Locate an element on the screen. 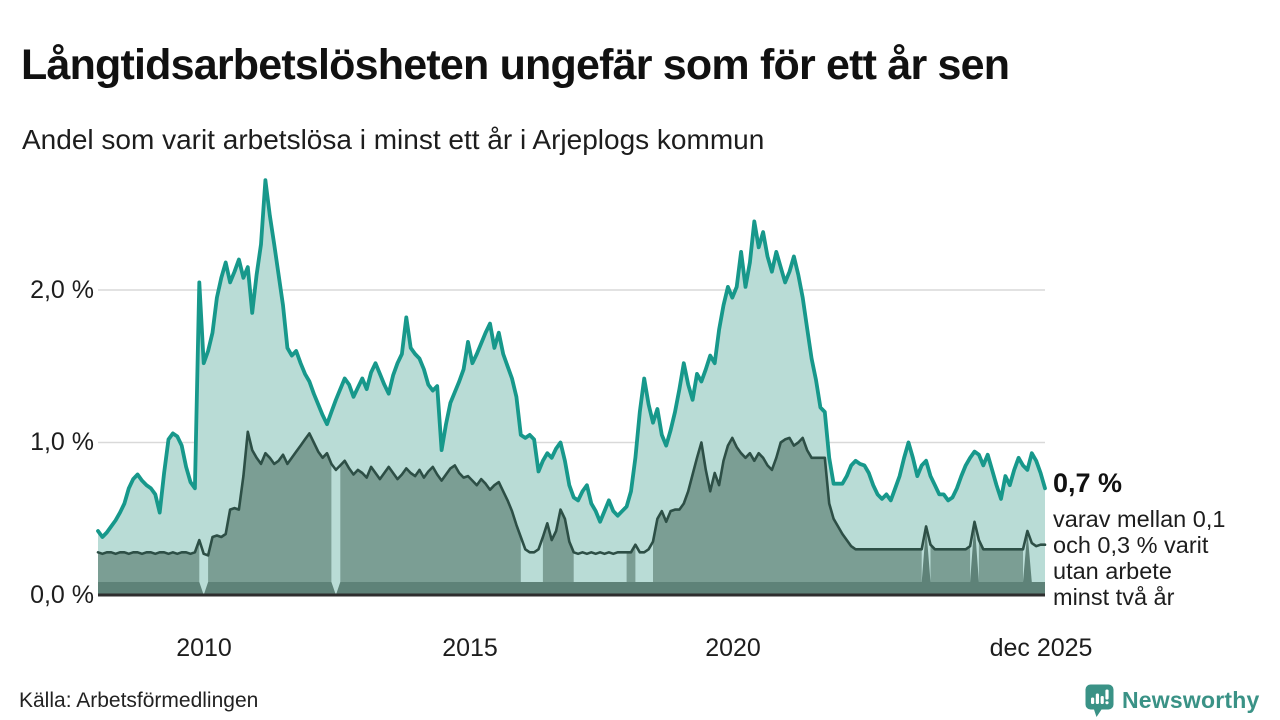  y-axis-tick-1_0: 1,0 % is located at coordinates (62, 442).